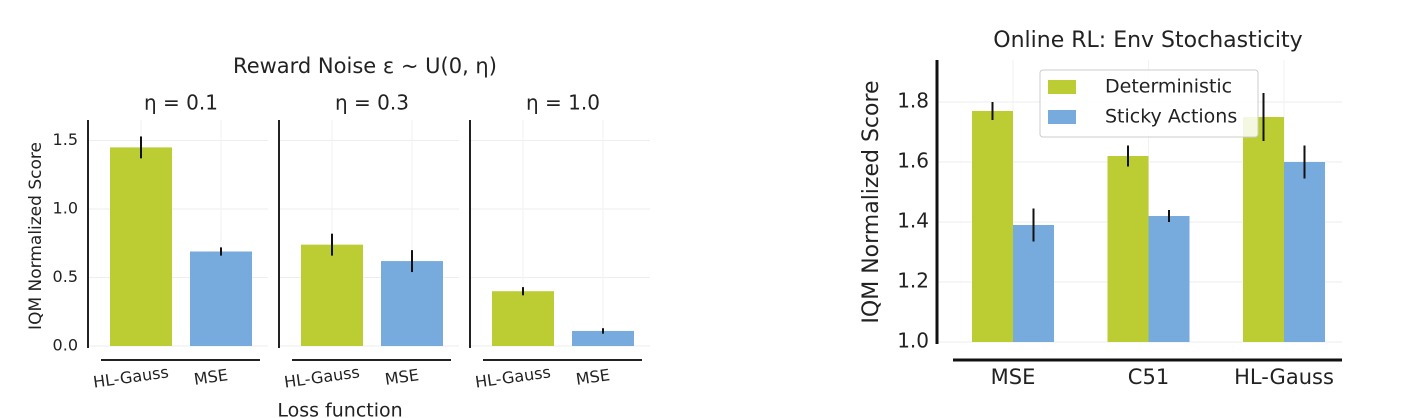  What do you see at coordinates (1171, 117) in the screenshot?
I see `legend-label: Sticky Actions` at bounding box center [1171, 117].